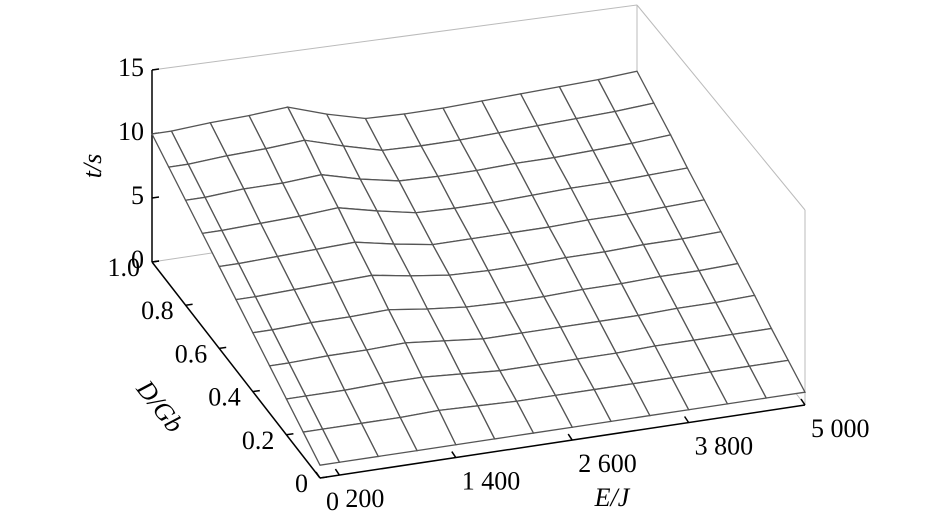 The width and height of the screenshot is (945, 526). What do you see at coordinates (131, 131) in the screenshot?
I see `z-tick-label: 10` at bounding box center [131, 131].